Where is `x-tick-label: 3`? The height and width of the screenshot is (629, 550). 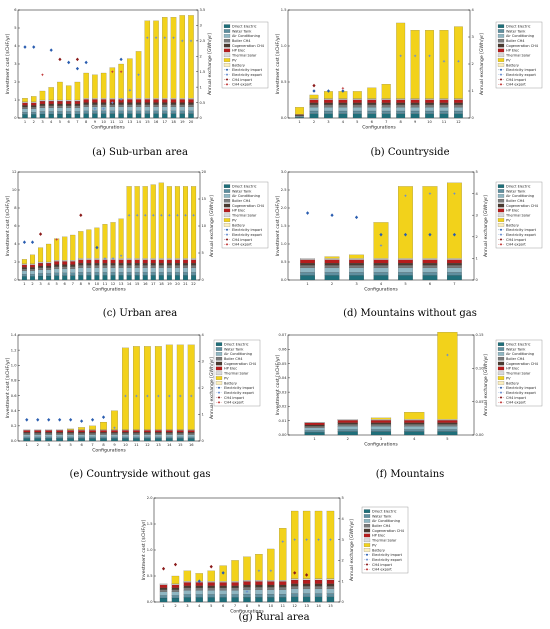 x-tick-label: 3 is located at coordinates (49, 445).